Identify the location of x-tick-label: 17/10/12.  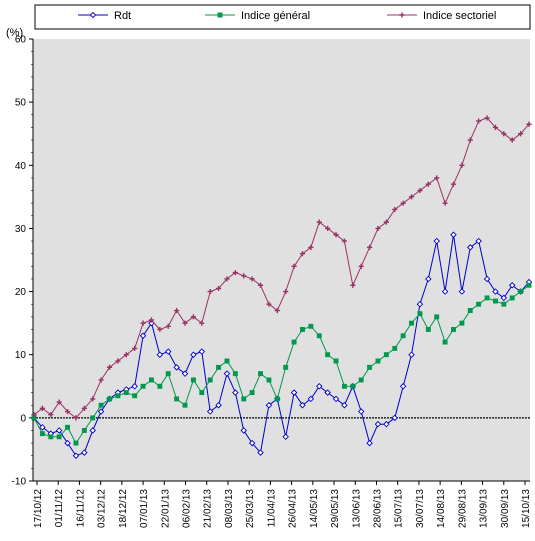
(38, 508).